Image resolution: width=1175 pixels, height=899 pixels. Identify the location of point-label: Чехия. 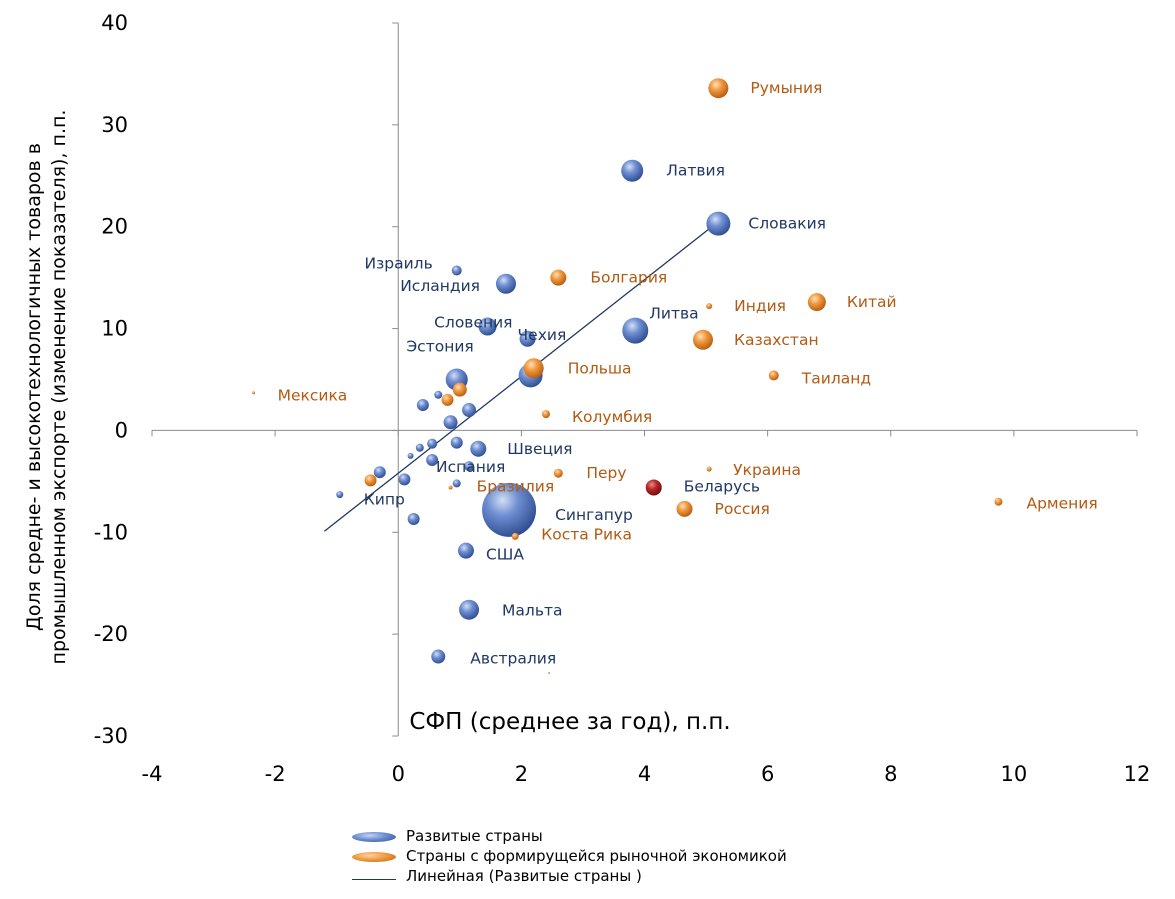
(542, 335).